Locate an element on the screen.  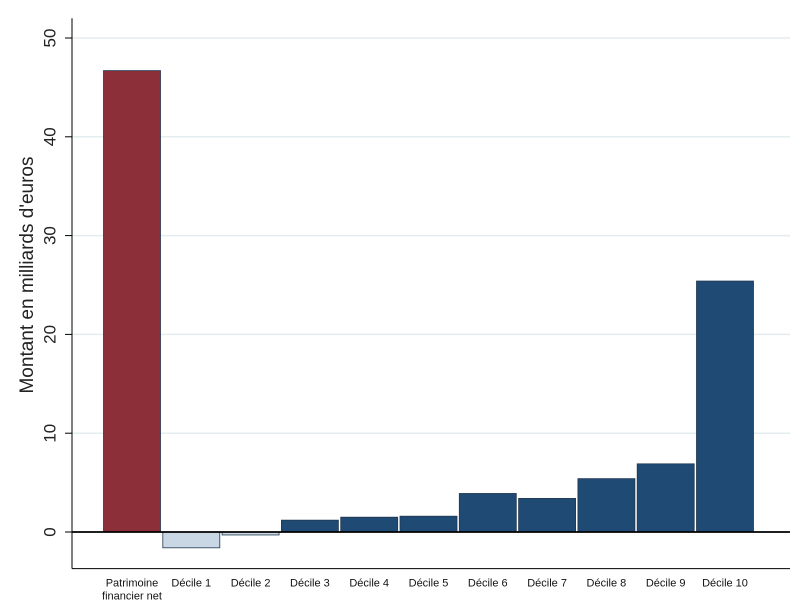
x-tick-label-5: Décile 5 is located at coordinates (429, 584).